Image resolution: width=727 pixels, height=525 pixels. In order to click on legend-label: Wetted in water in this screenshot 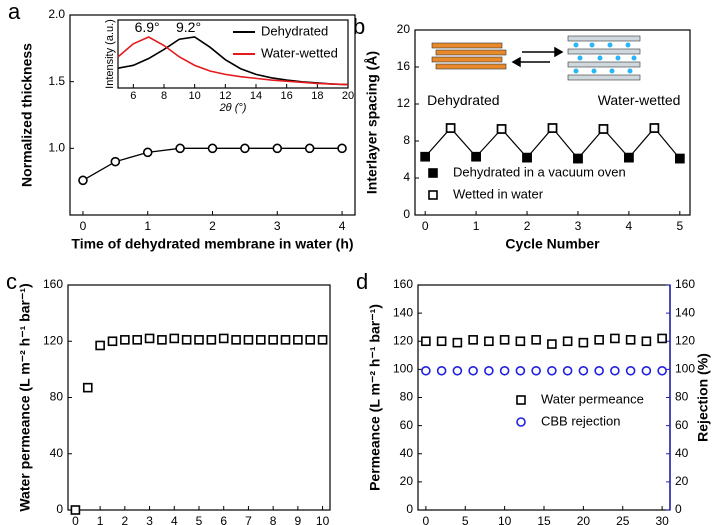, I will do `click(498, 193)`.